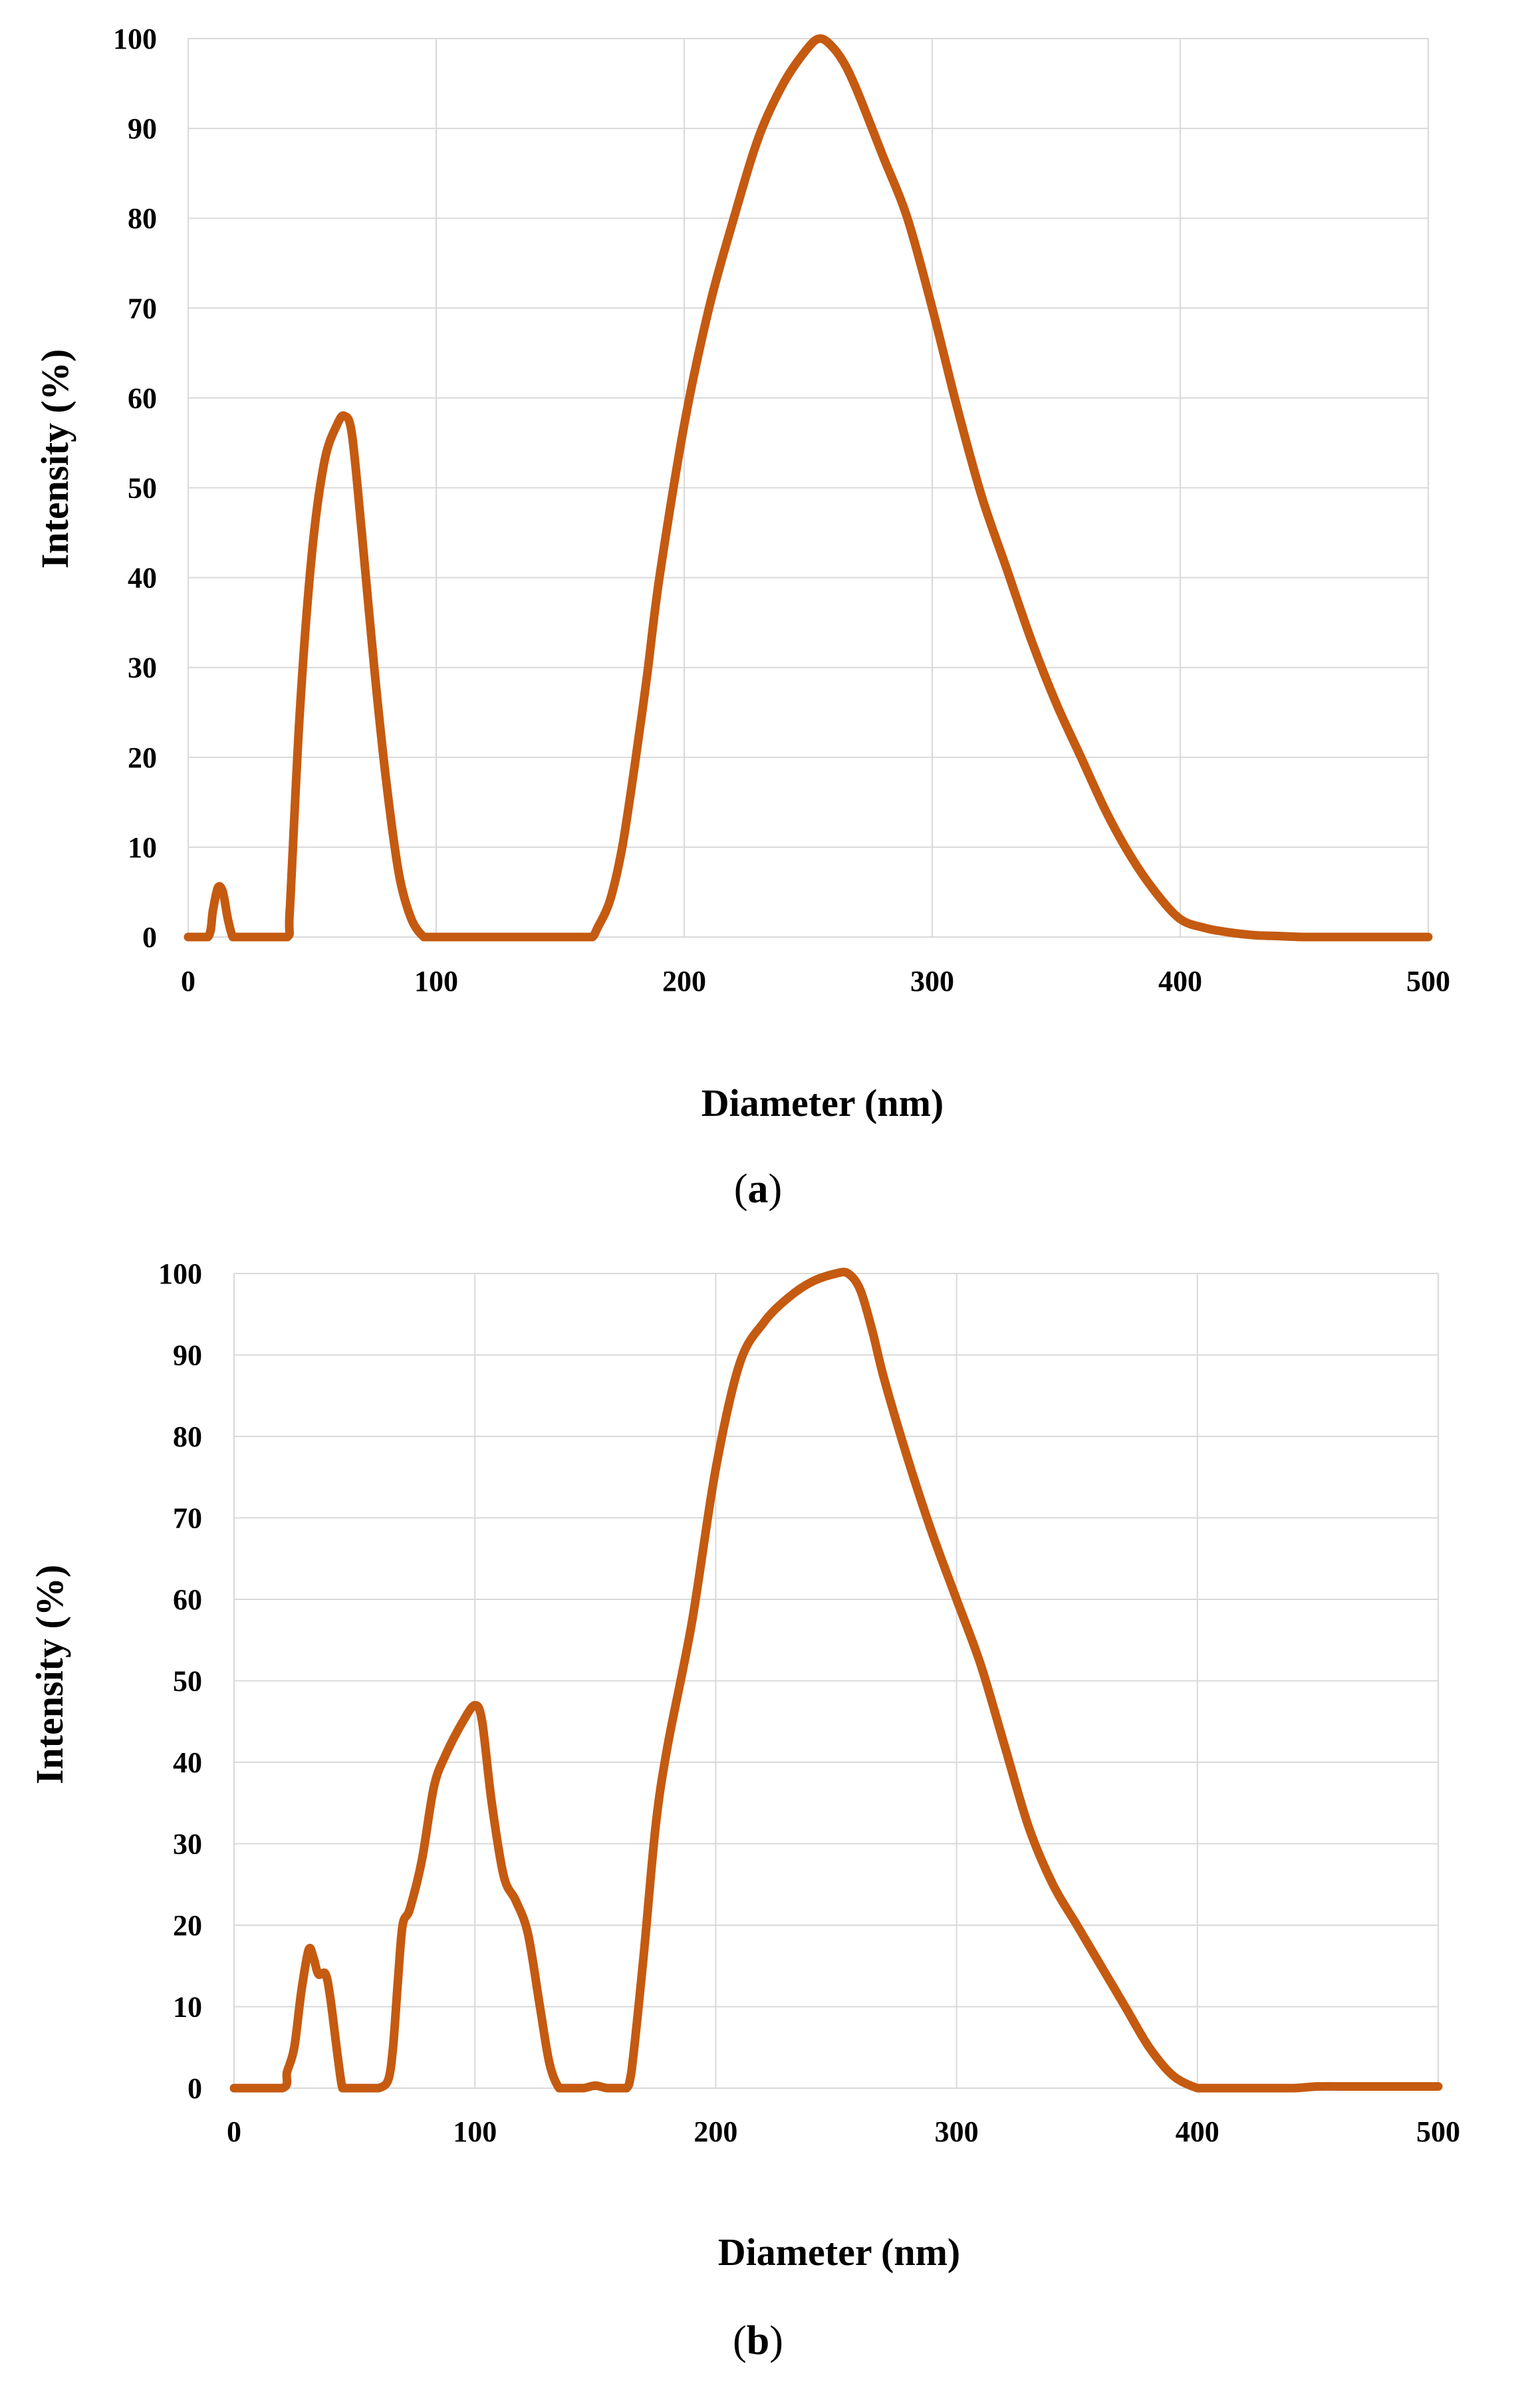 The image size is (1522, 2408). What do you see at coordinates (843, 2131) in the screenshot?
I see `chart-b-xticks: 0 100 200 300 400 500` at bounding box center [843, 2131].